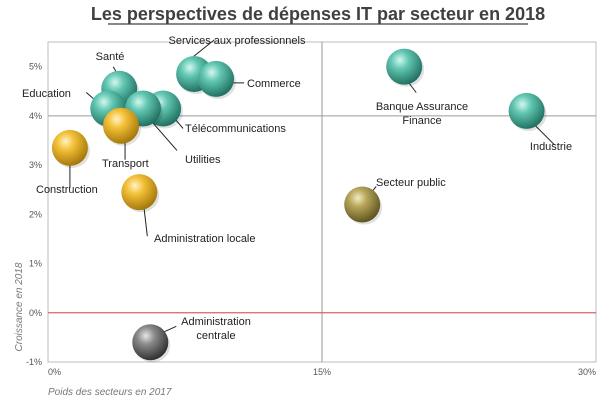  I want to click on bubble-construction, so click(69, 147).